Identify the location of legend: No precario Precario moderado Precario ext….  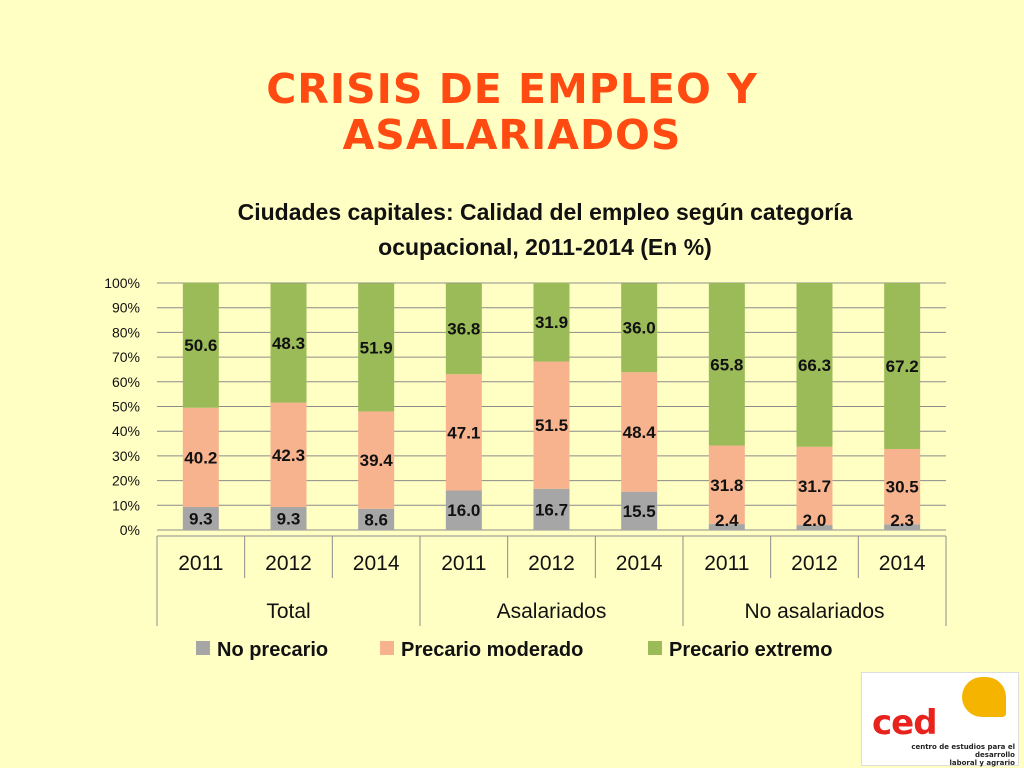
(514, 650).